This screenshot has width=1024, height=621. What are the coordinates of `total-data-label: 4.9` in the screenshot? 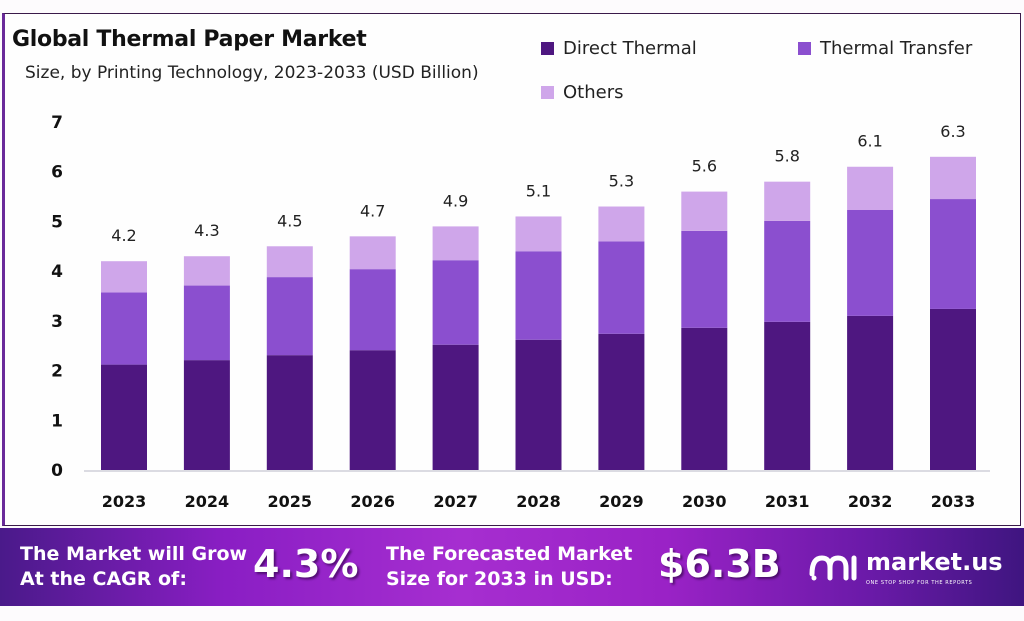 It's located at (455, 200).